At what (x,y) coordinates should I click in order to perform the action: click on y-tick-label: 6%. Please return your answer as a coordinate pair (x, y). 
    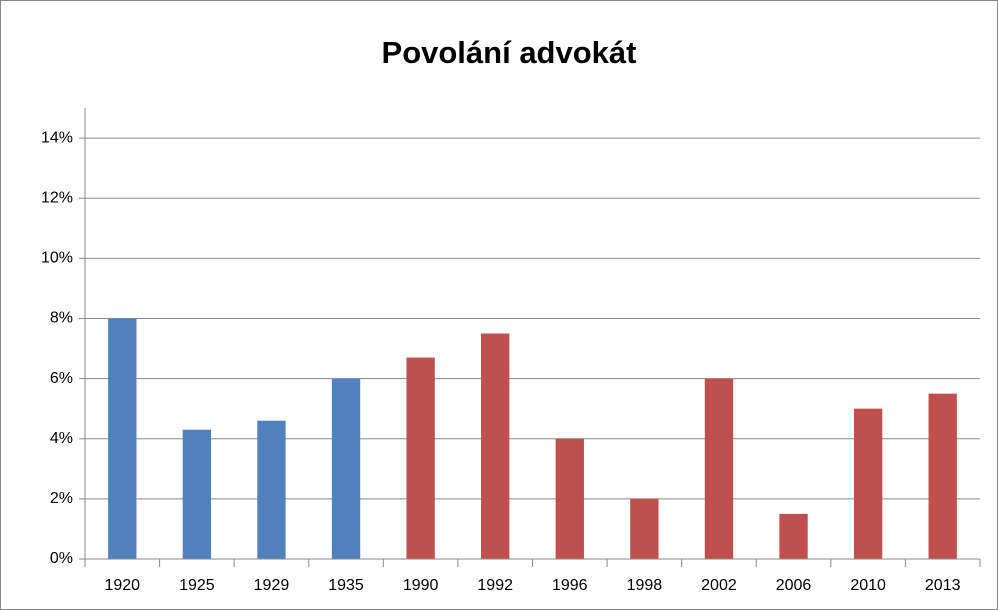
    Looking at the image, I should click on (61, 378).